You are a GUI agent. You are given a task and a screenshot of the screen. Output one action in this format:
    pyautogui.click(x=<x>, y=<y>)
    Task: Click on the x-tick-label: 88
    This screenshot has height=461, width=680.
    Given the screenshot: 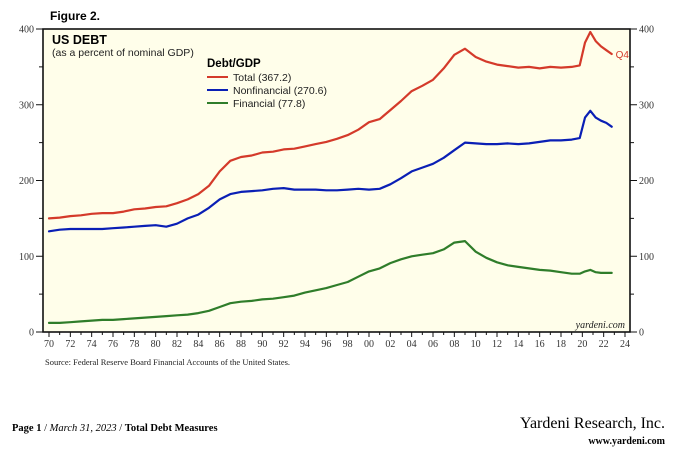 What is the action you would take?
    pyautogui.click(x=241, y=344)
    